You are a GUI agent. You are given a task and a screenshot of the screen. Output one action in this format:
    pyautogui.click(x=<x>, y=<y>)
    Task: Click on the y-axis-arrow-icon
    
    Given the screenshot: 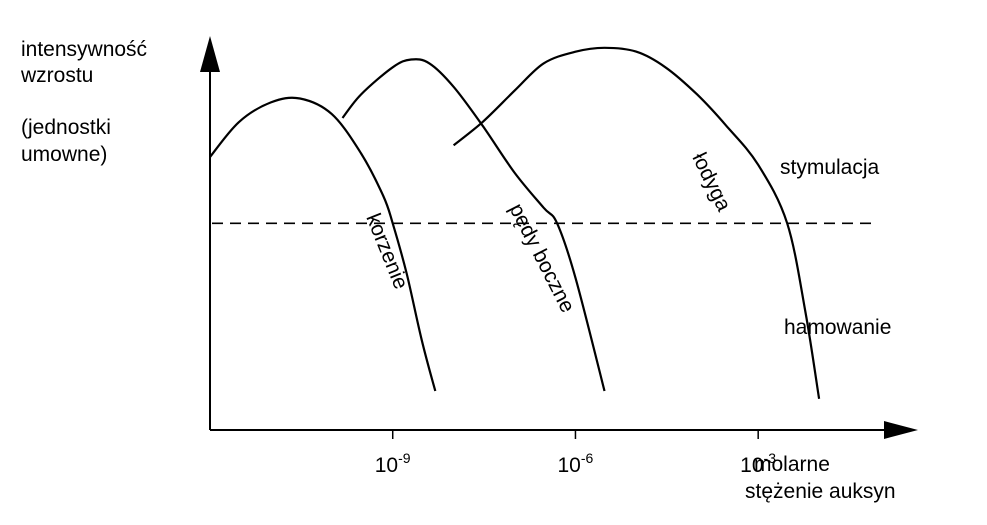 What is the action you would take?
    pyautogui.click(x=210, y=54)
    